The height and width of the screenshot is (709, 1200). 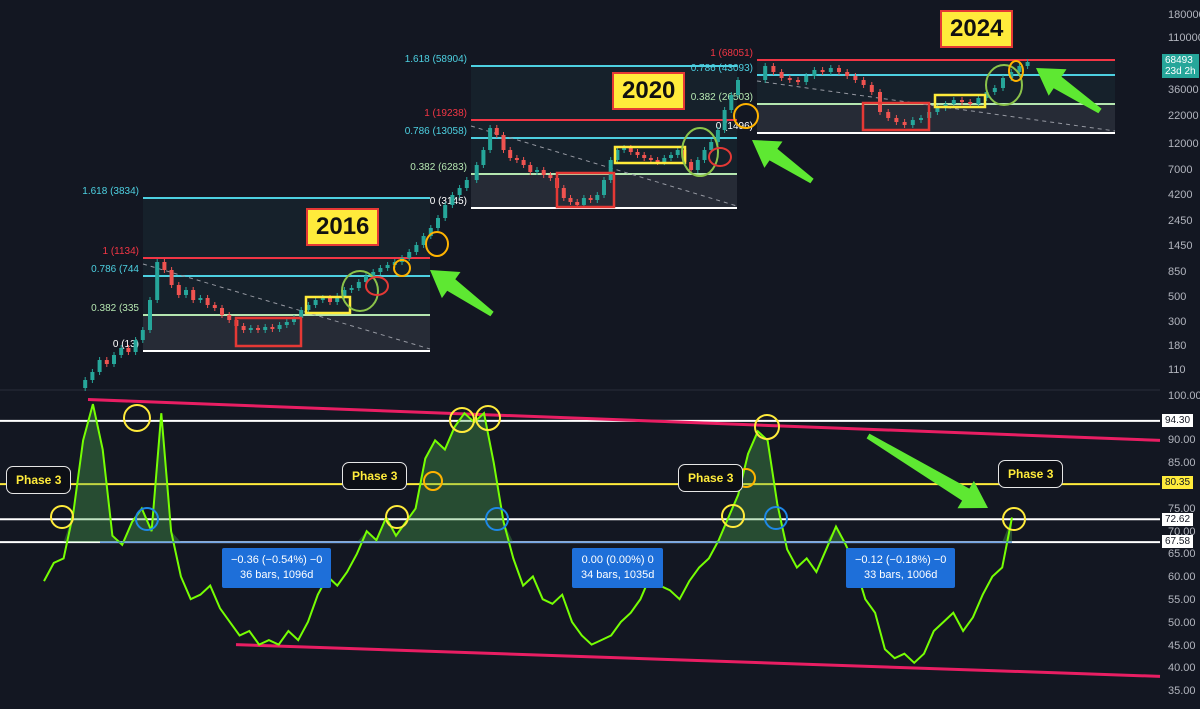 What do you see at coordinates (585, 190) in the screenshot?
I see `accumulation-box-2020` at bounding box center [585, 190].